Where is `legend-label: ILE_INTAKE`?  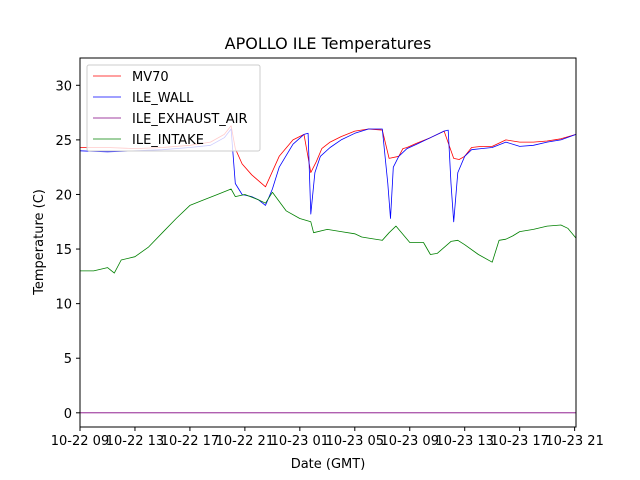
legend-label: ILE_INTAKE is located at coordinates (168, 140).